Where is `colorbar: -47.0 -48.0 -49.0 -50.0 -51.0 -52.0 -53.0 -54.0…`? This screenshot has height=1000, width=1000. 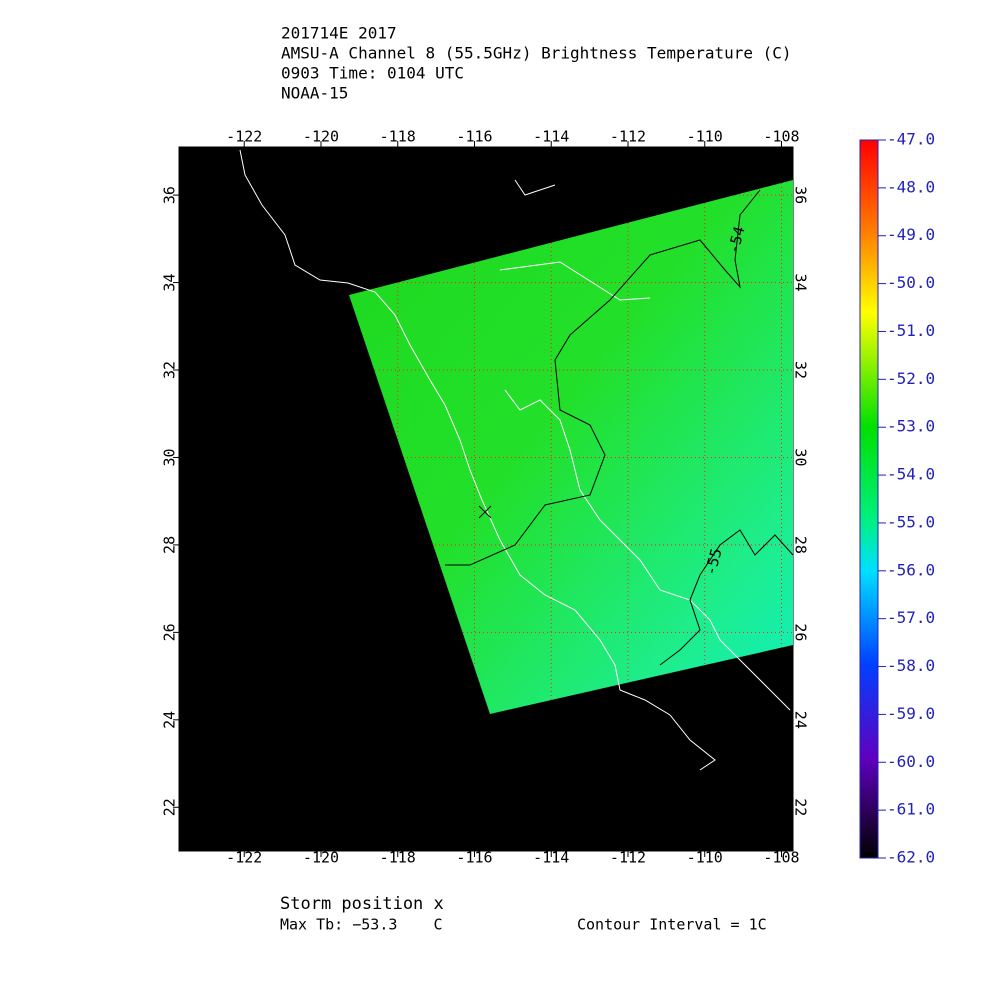 colorbar: -47.0 -48.0 -49.0 -50.0 -51.0 -52.0 -53.0 -54.0… is located at coordinates (897, 498).